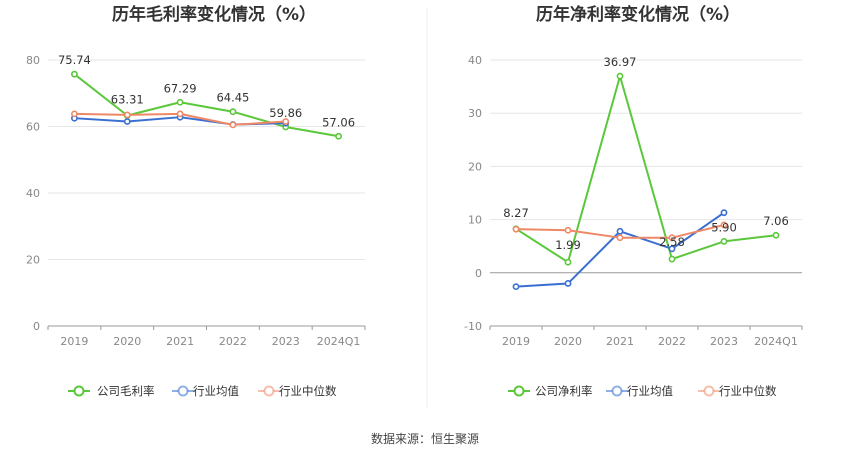  I want to click on y-tick-label: -10, so click(473, 326).